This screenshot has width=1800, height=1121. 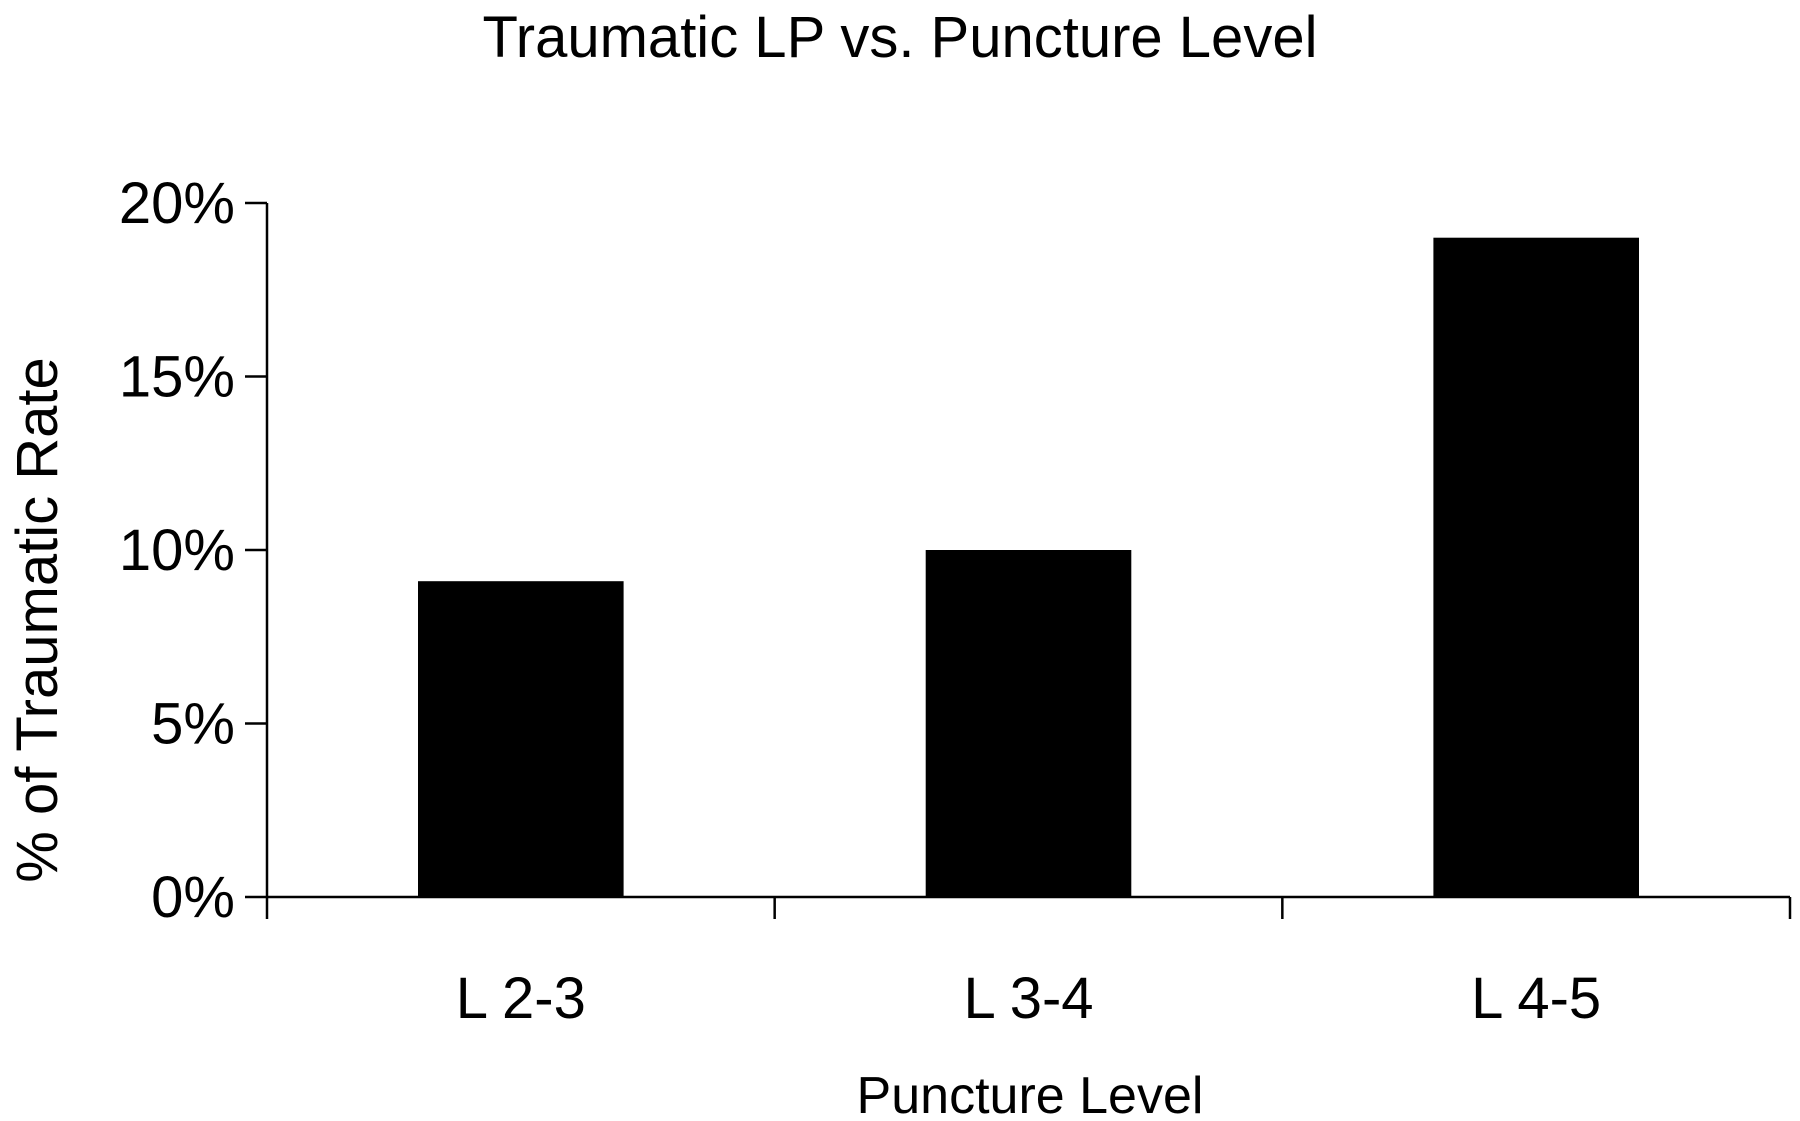 What do you see at coordinates (1028, 998) in the screenshot?
I see `x-tick-label-1: L 3-4` at bounding box center [1028, 998].